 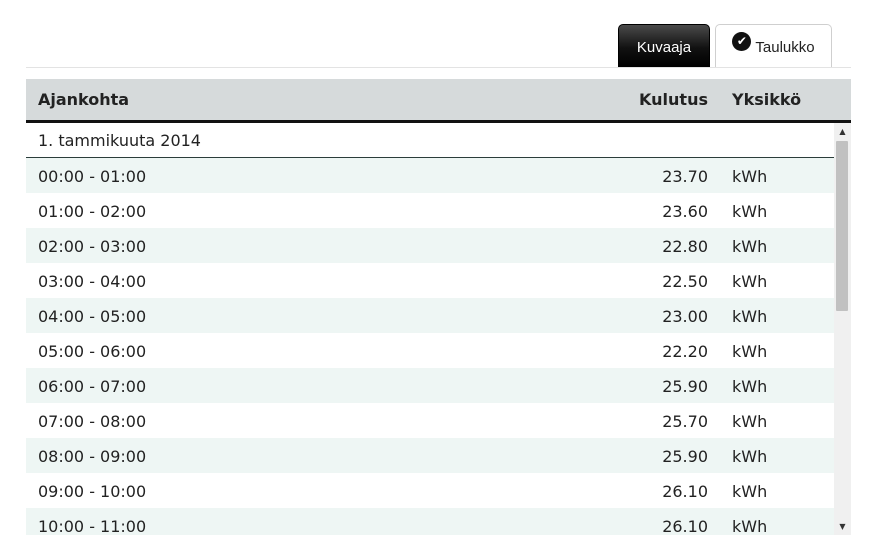 I want to click on tab-graph-label: Kuvaaja, so click(x=664, y=47).